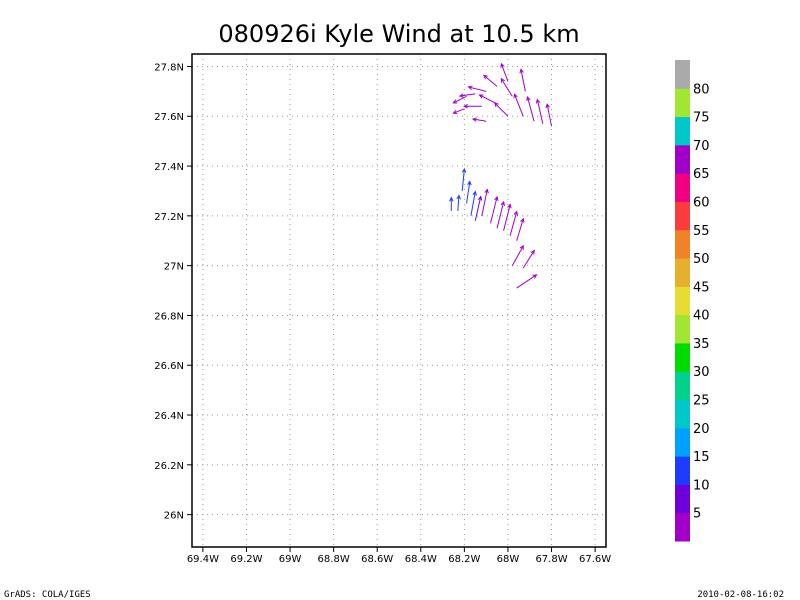 The height and width of the screenshot is (600, 800). Describe the element at coordinates (334, 559) in the screenshot. I see `x-tick-label: 68.8W` at that location.